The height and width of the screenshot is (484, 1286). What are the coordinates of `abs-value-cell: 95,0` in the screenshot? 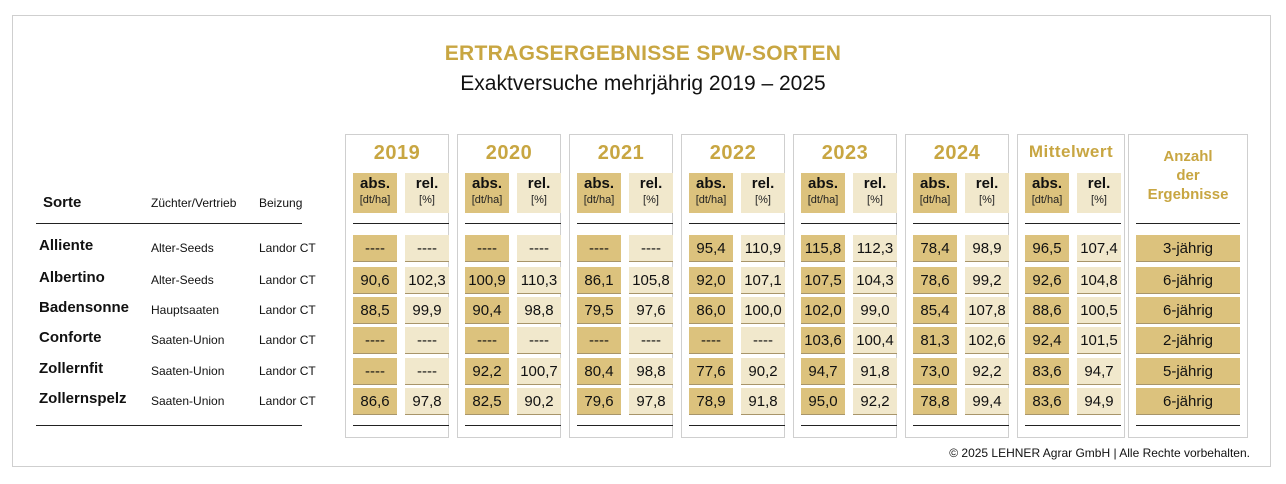 It's located at (823, 401).